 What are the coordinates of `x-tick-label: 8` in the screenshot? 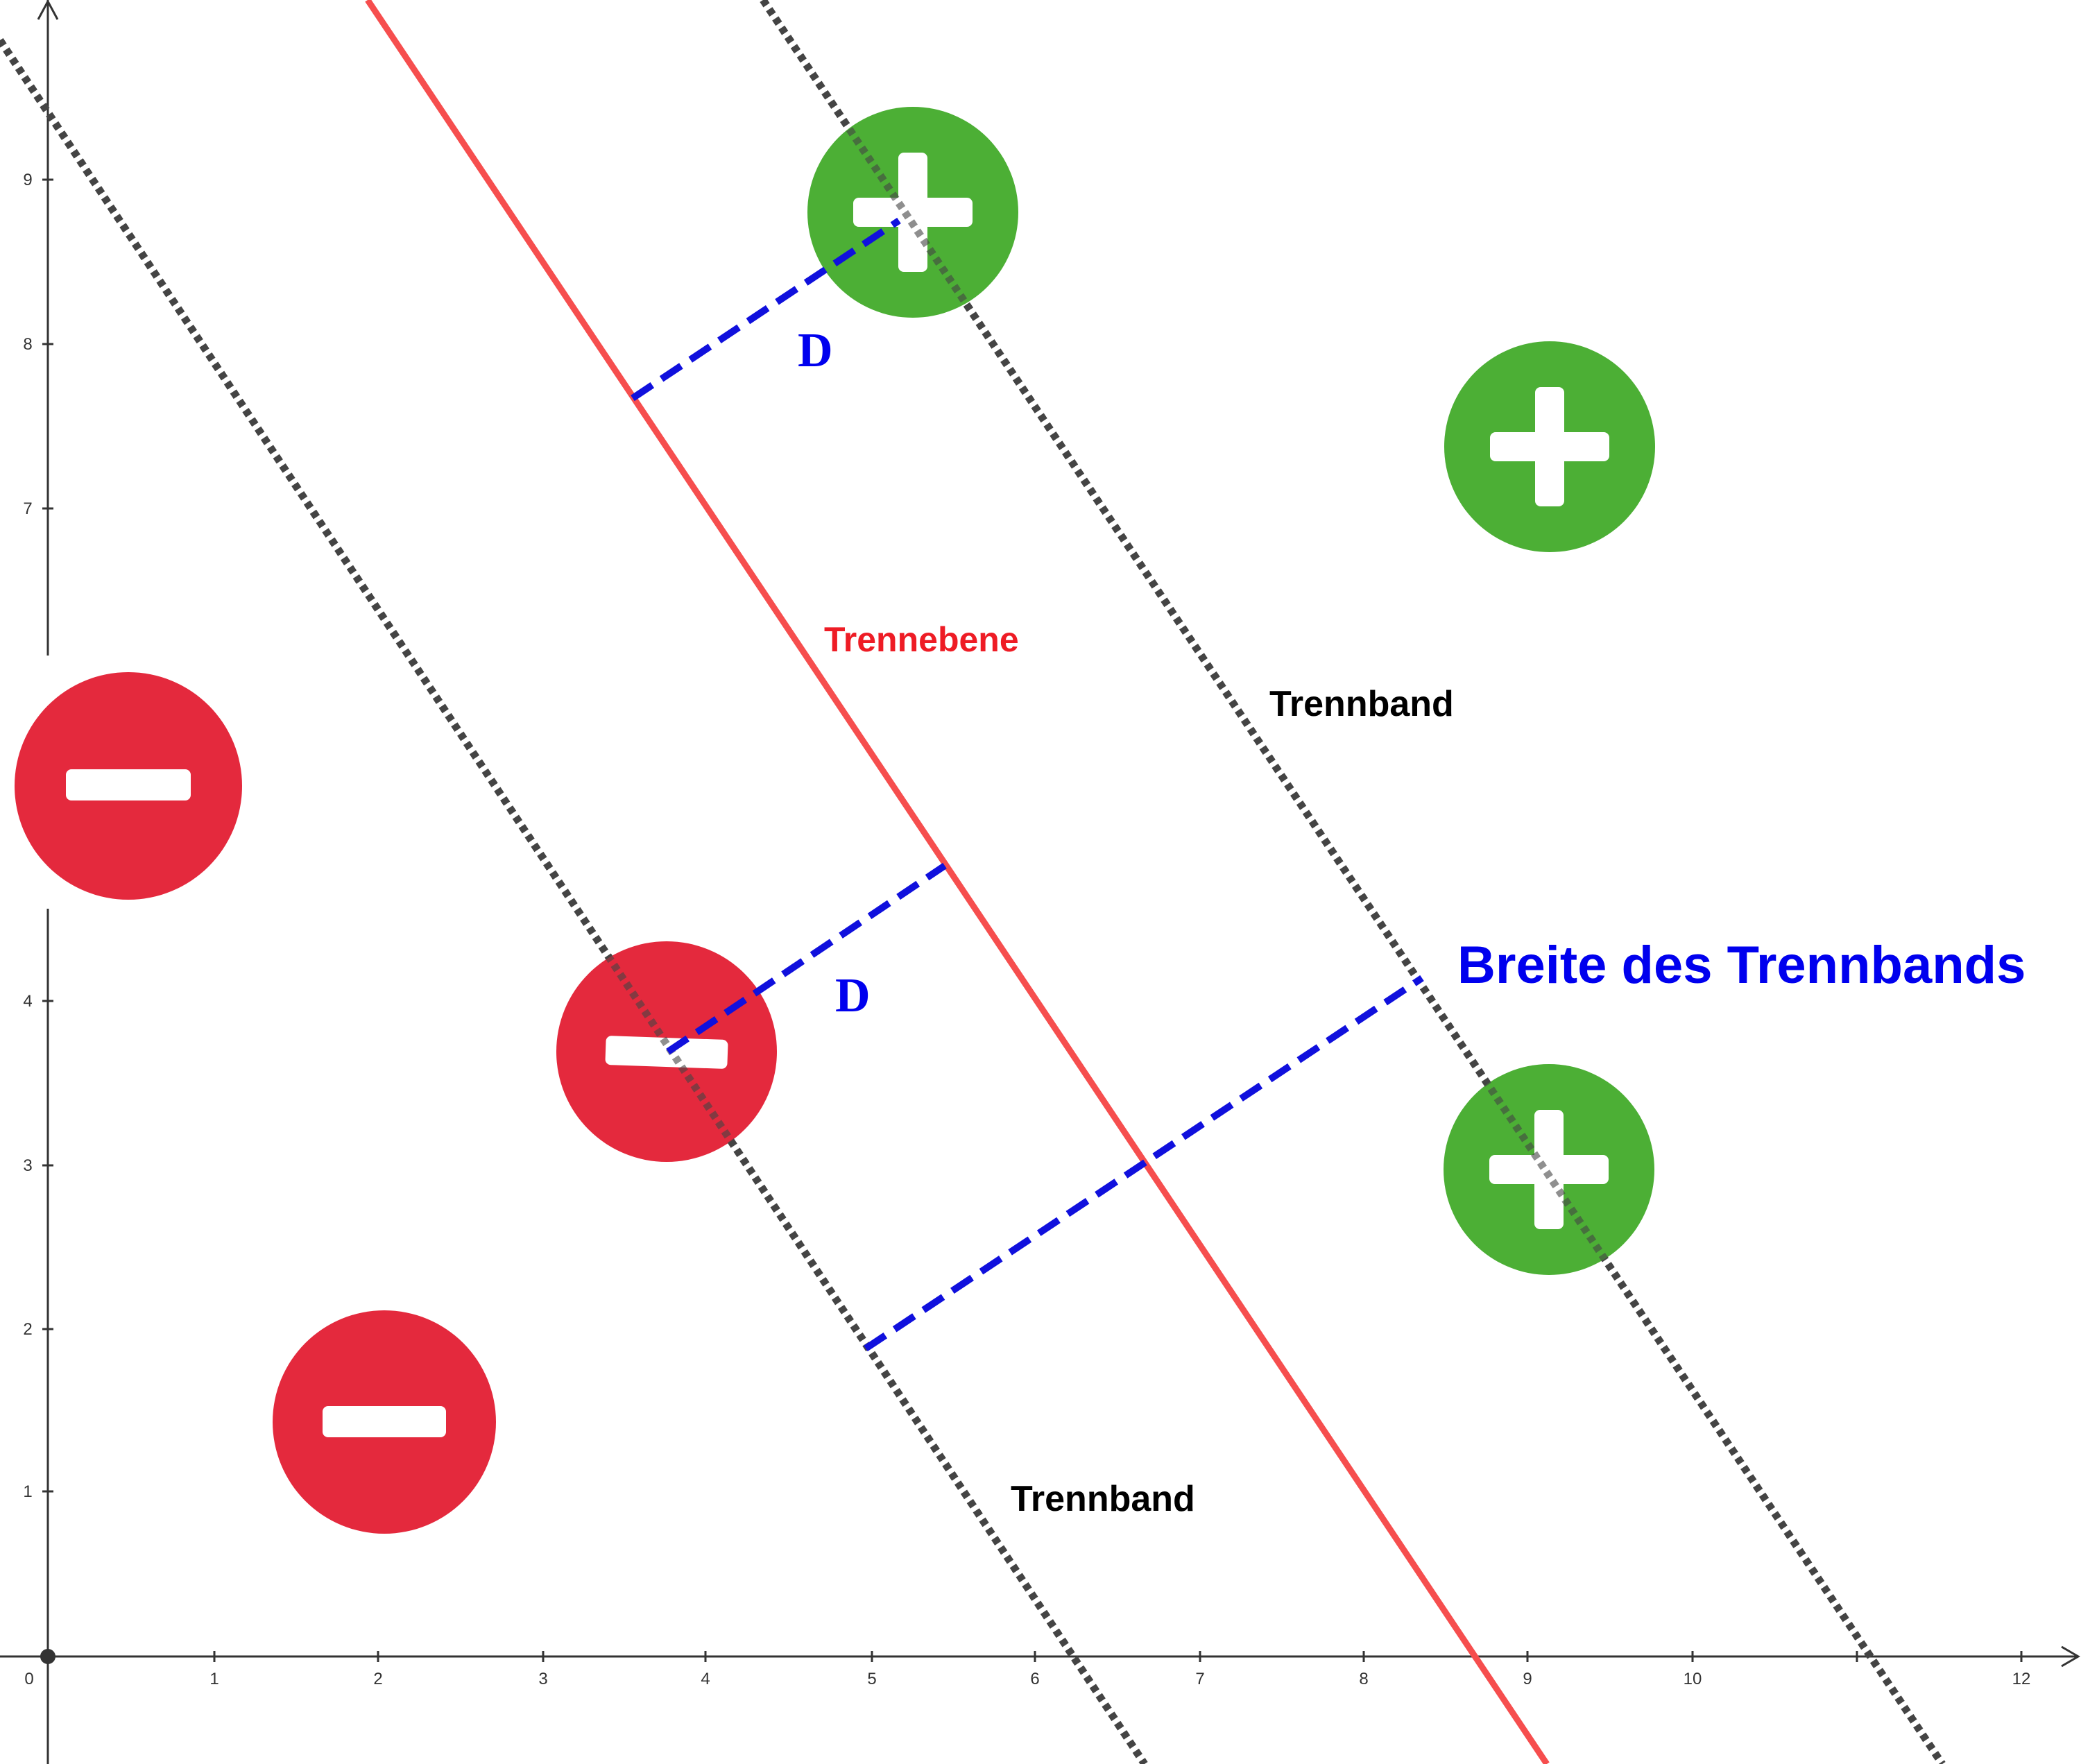 It's located at (1363, 1679).